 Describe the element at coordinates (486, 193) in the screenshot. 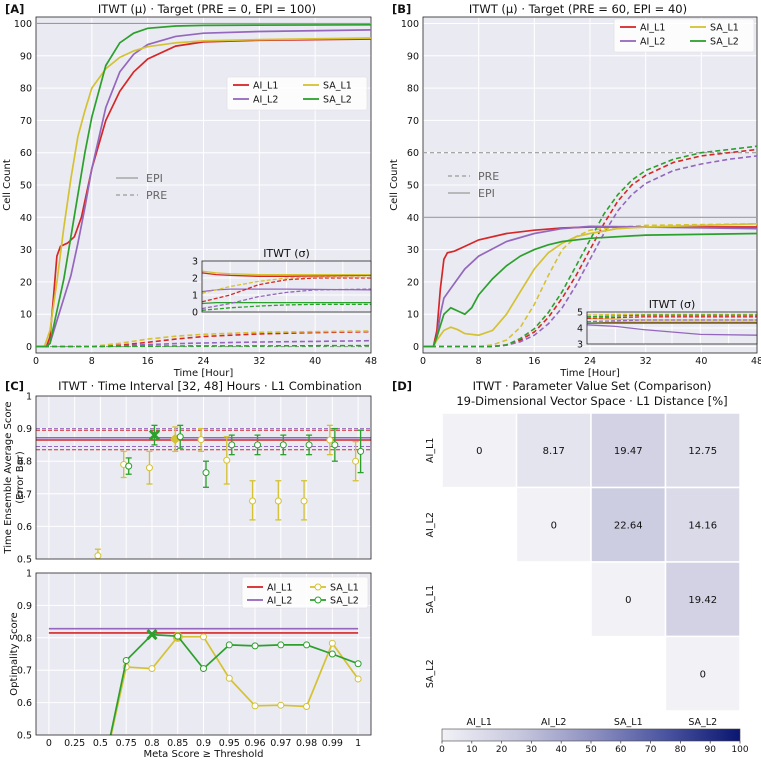

I see `legend-label-epi: EPI` at that location.